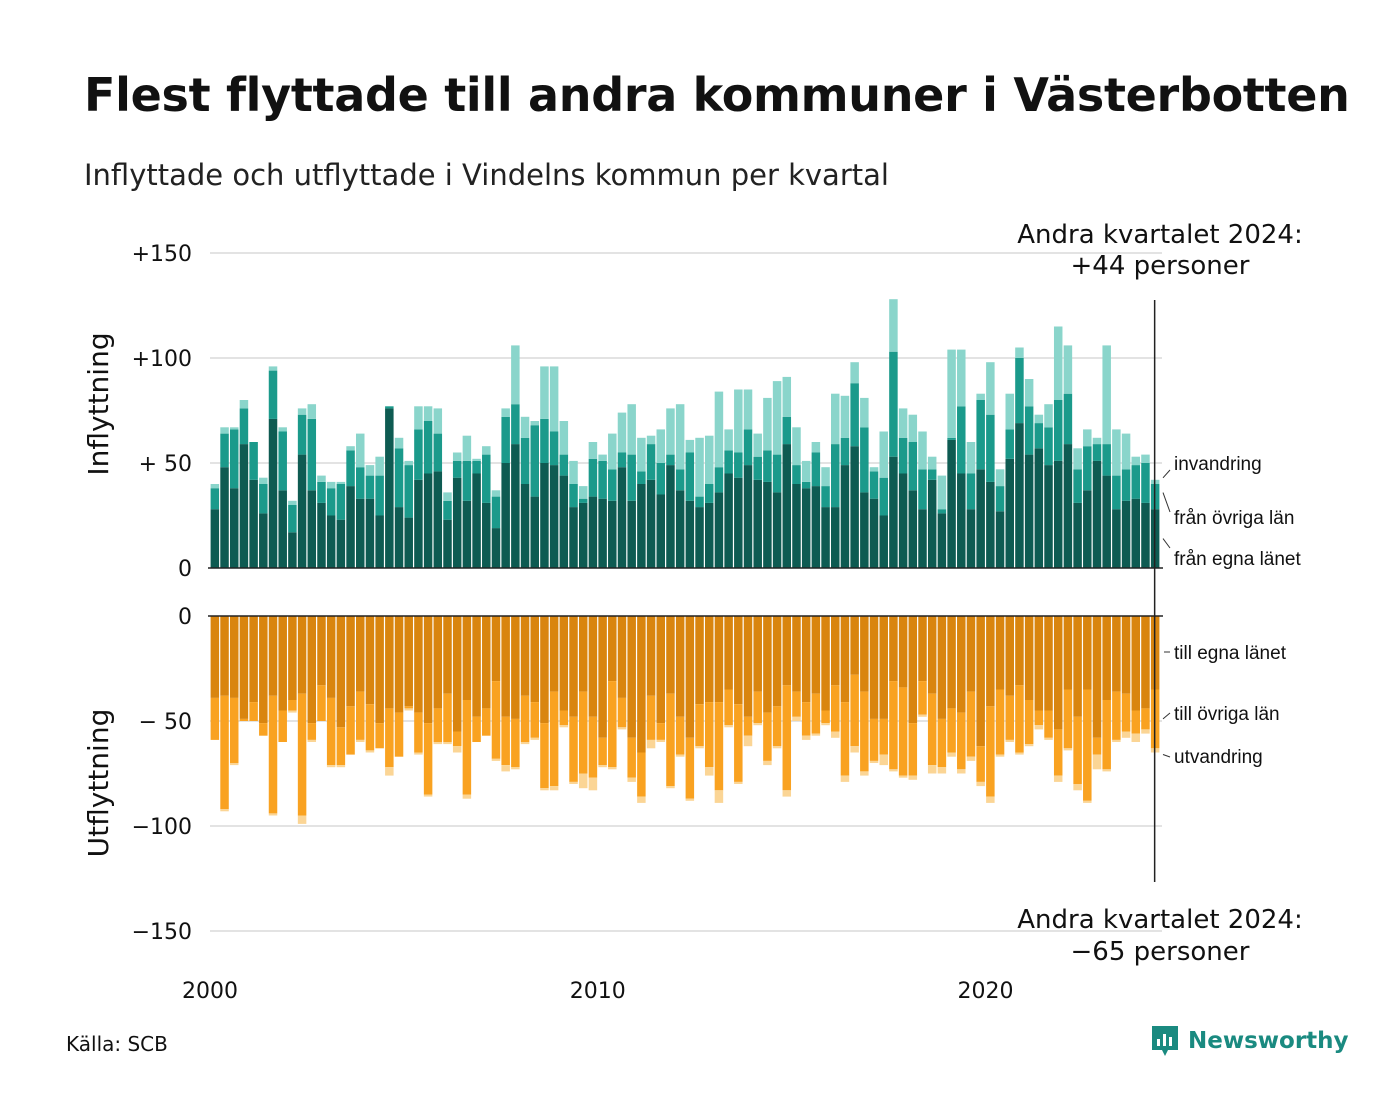 This screenshot has height=1120, width=1400. I want to click on legend-label-till-ovriga-lan: till övriga län, so click(1227, 714).